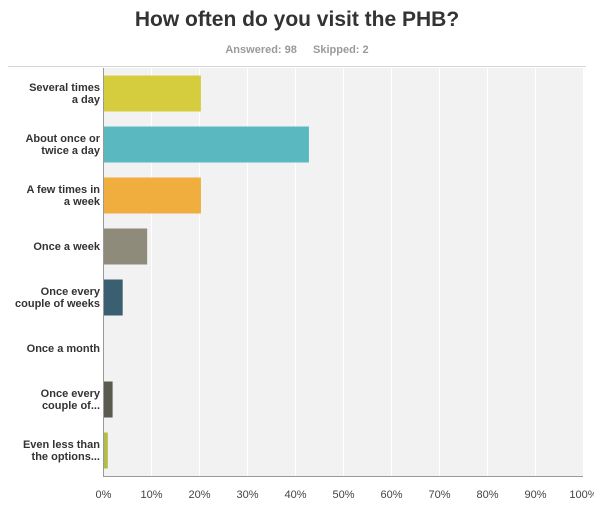 The height and width of the screenshot is (517, 594). What do you see at coordinates (341, 50) in the screenshot?
I see `skipped-count: Skipped: 2` at bounding box center [341, 50].